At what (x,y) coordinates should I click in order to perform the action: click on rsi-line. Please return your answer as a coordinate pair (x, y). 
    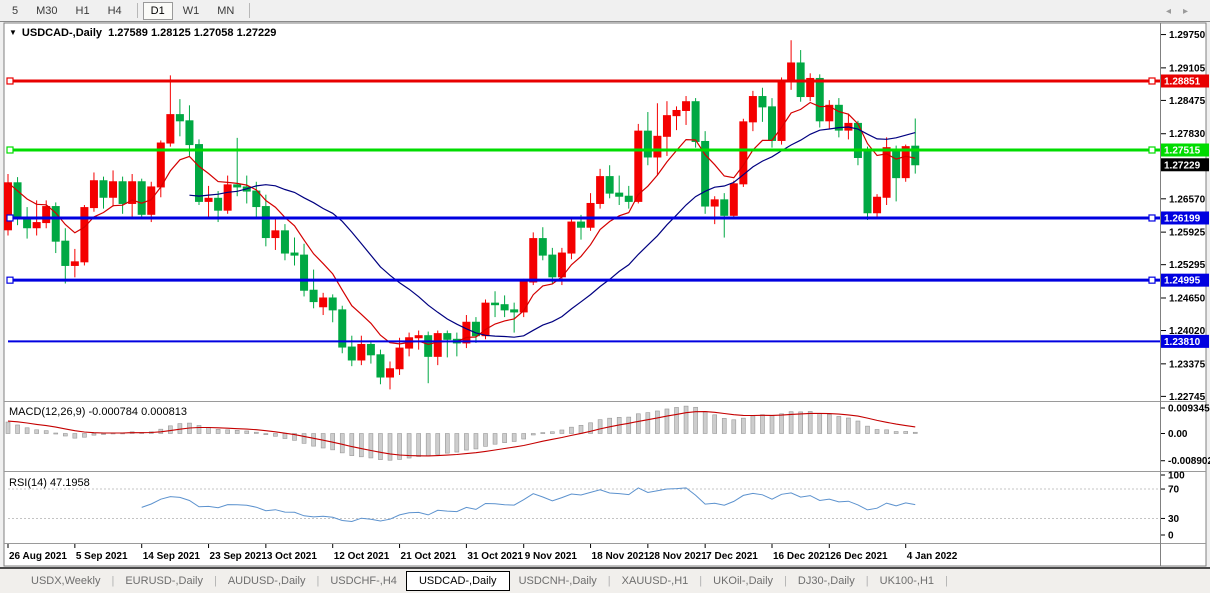
    Looking at the image, I should click on (528, 505).